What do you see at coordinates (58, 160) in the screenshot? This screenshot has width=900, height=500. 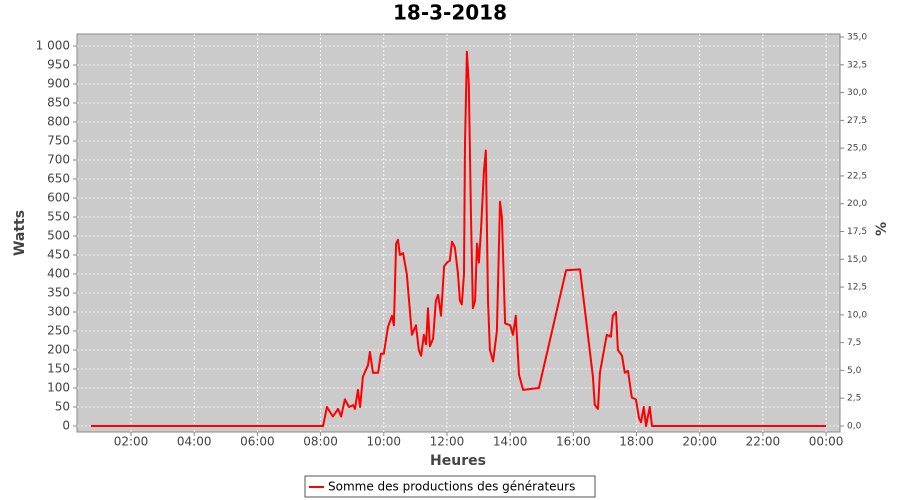 I see `y-tick-label: 700` at bounding box center [58, 160].